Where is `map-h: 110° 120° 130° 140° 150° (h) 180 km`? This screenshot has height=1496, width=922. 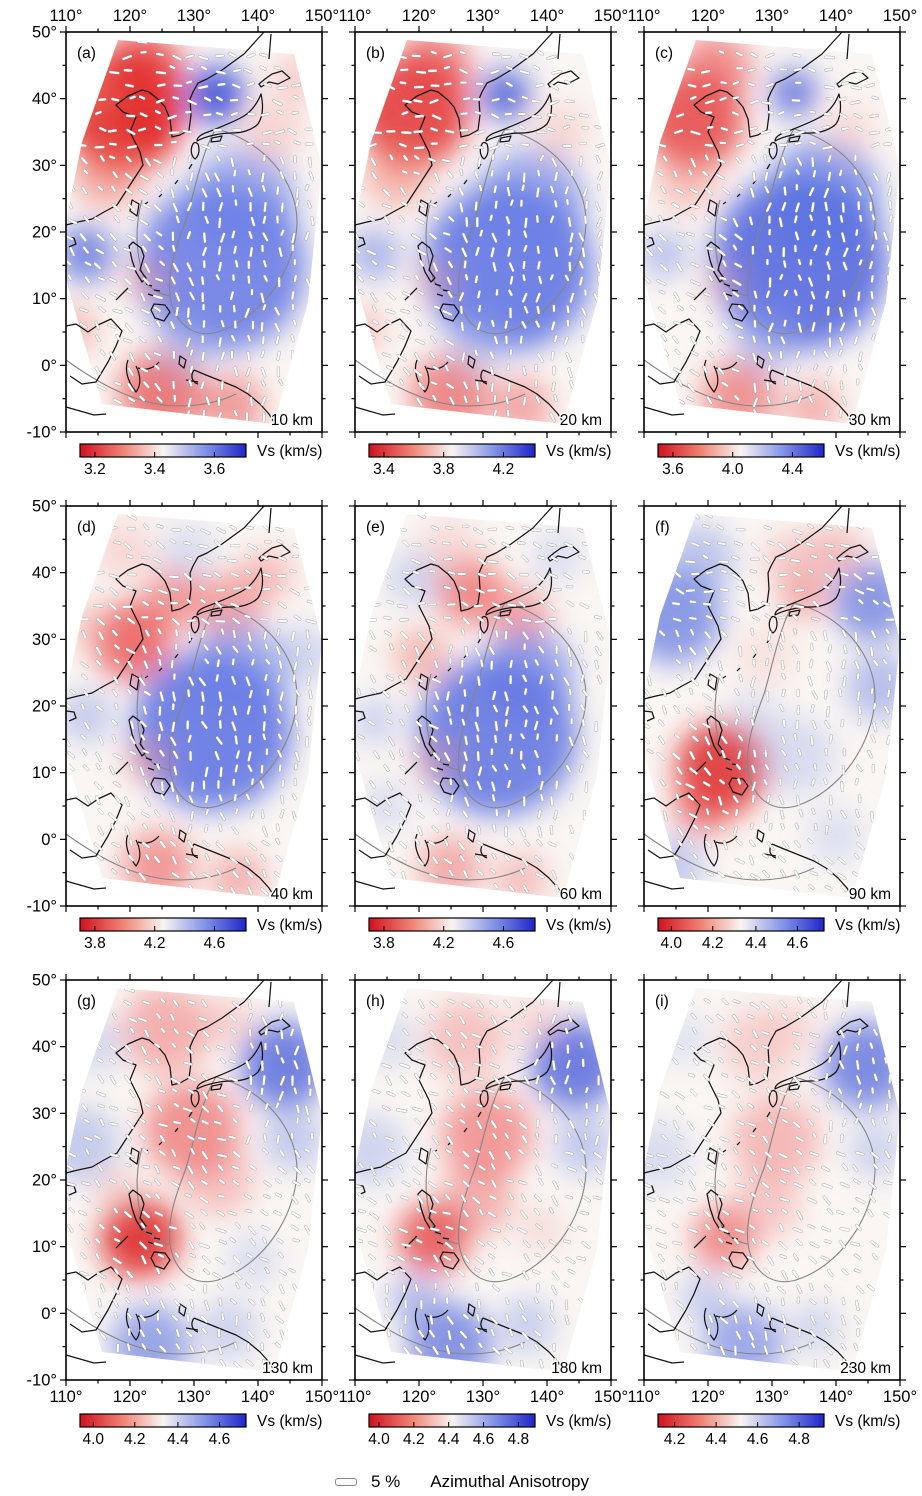
map-h: 110° 120° 130° 140° 150° (h) 180 km is located at coordinates (483, 1190).